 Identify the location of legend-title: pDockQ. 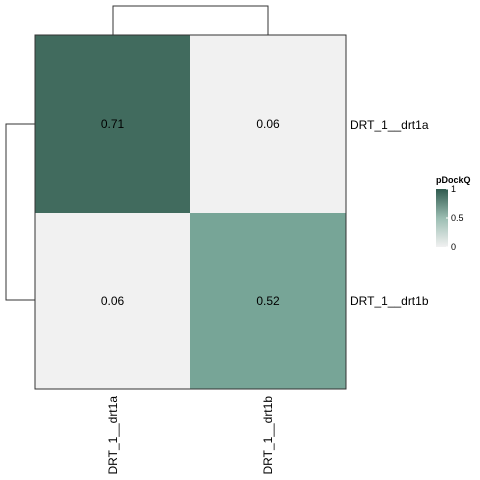
(453, 180).